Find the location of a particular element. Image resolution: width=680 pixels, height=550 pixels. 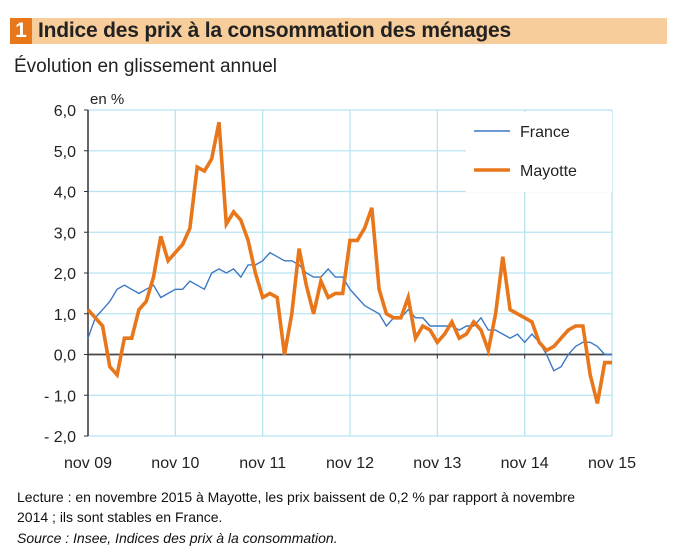

legend-label-mayotte: Mayotte is located at coordinates (548, 171).